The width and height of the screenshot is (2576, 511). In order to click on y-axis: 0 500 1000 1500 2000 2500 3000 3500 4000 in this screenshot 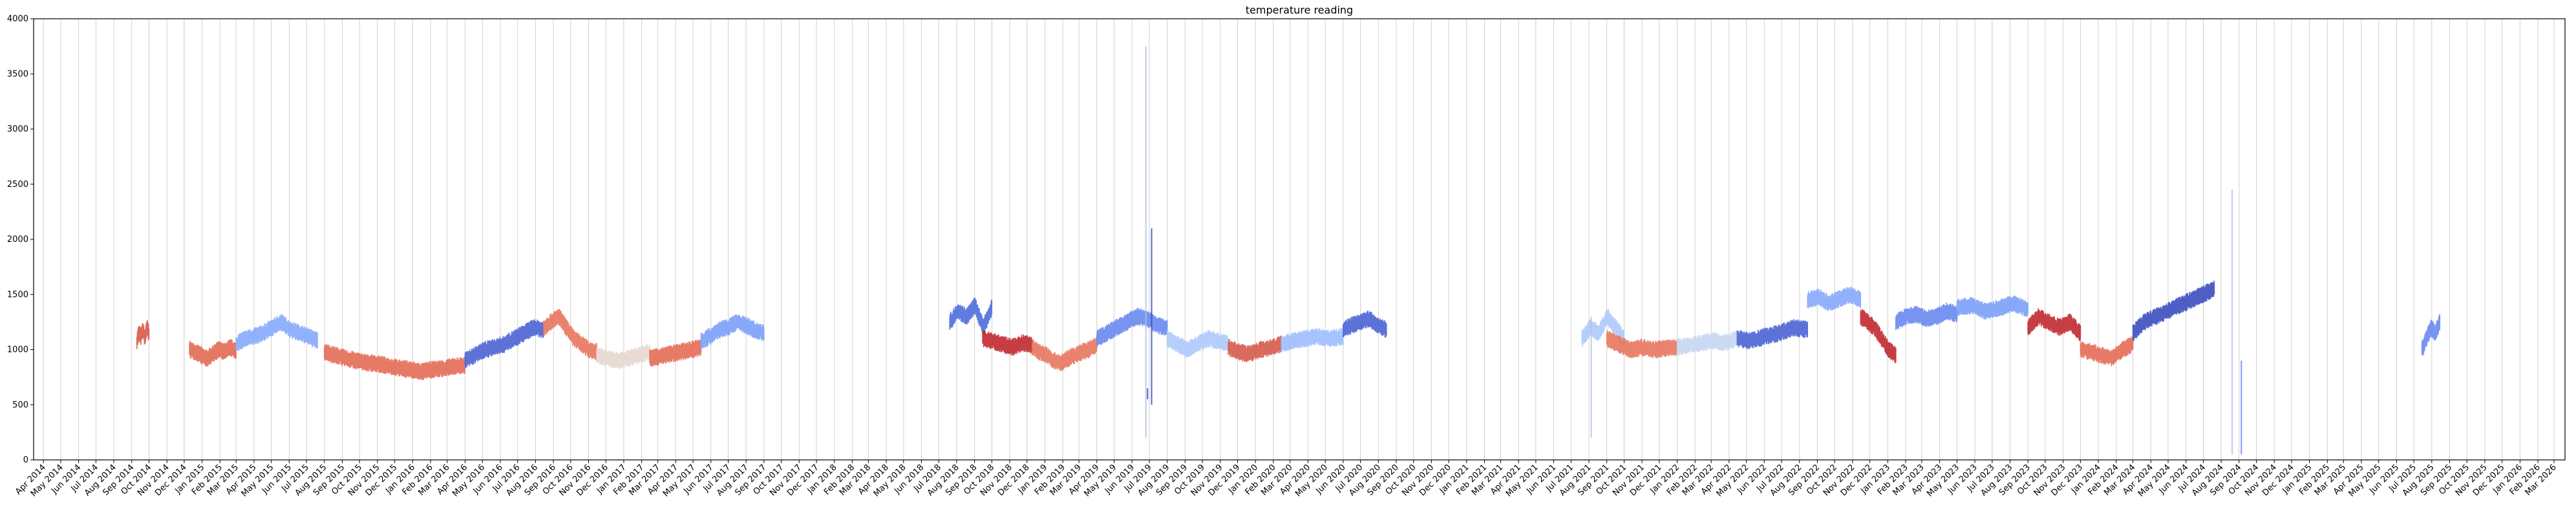, I will do `click(20, 240)`.